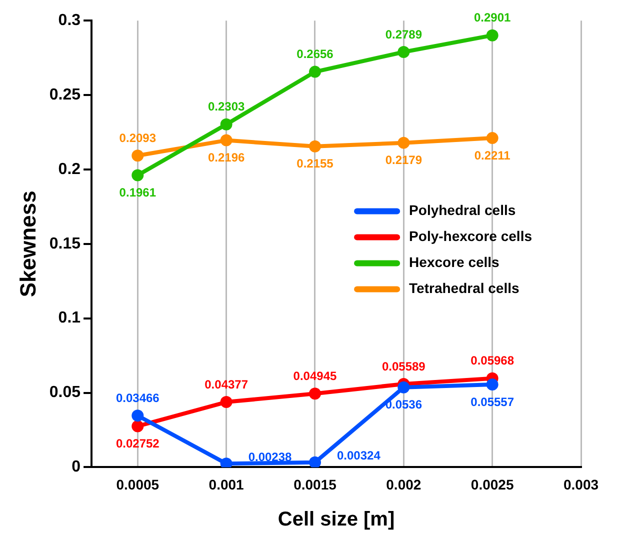  I want to click on y-tick-label: 0.2, so click(69, 169).